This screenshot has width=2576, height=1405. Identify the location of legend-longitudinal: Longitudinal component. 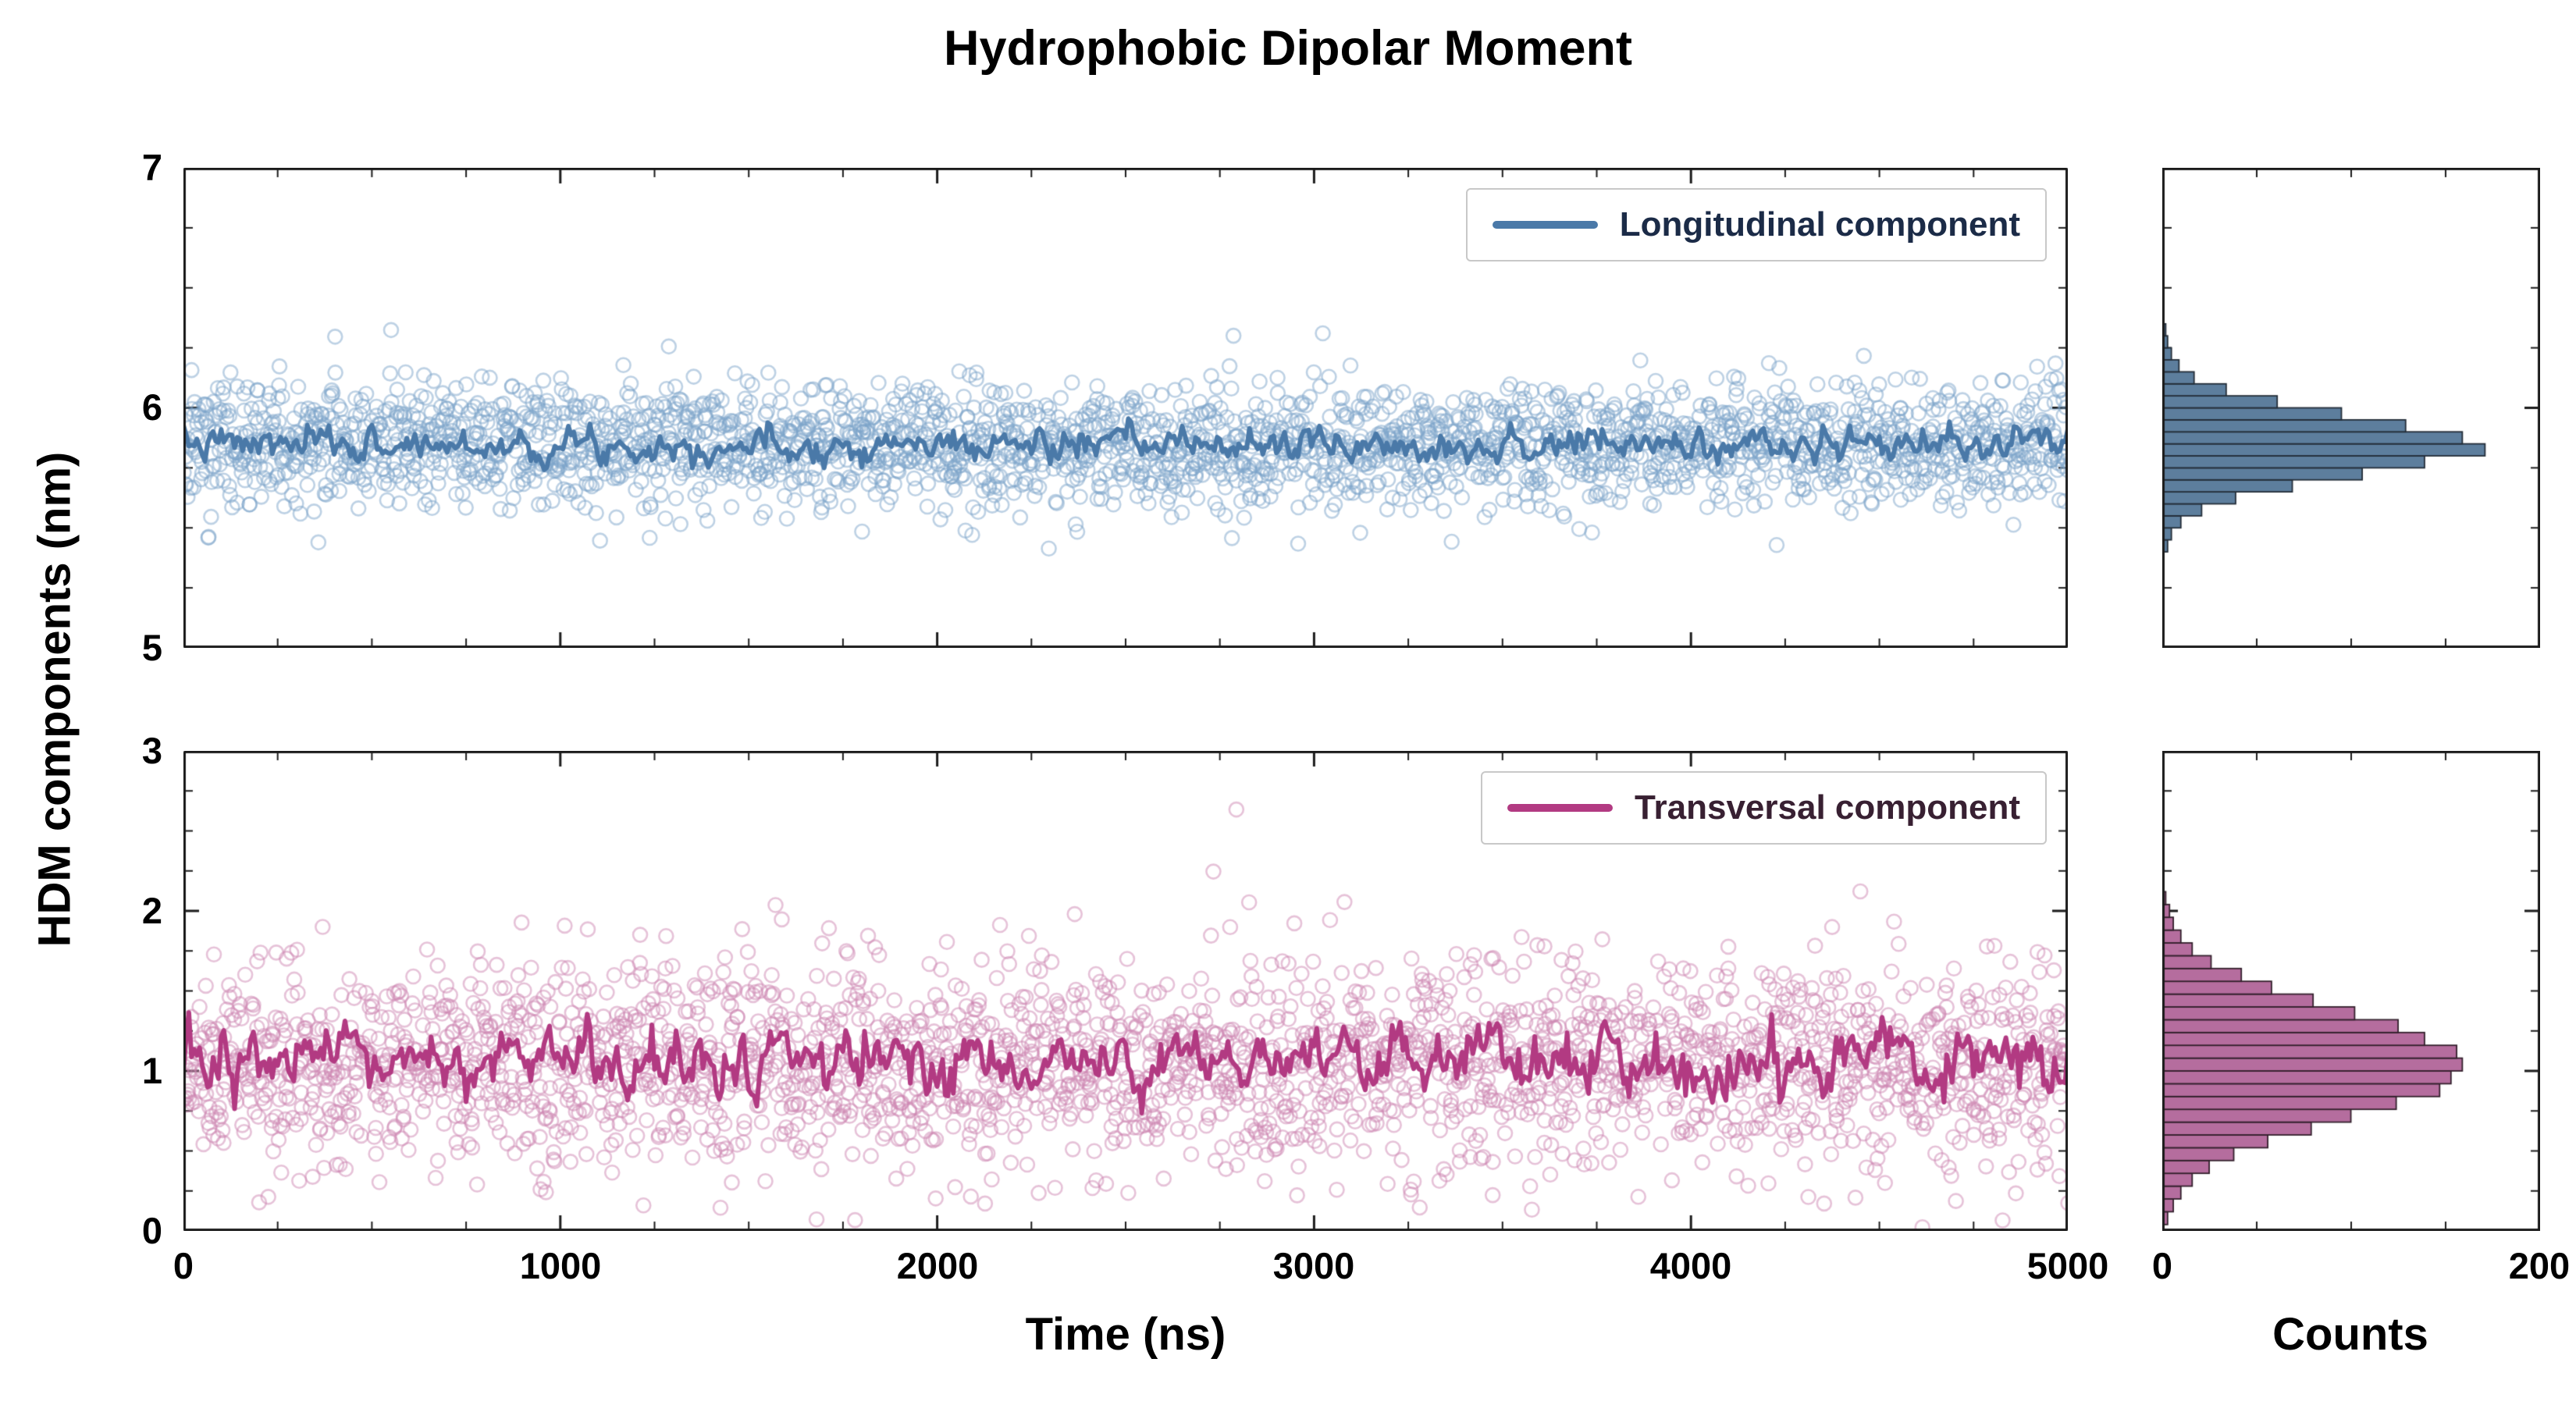
(1756, 224).